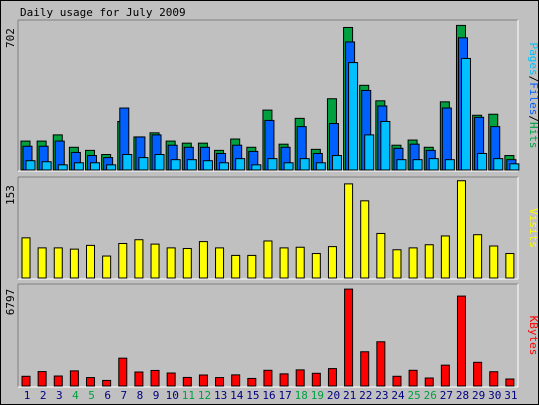  What do you see at coordinates (204, 395) in the screenshot?
I see `x-label-day-12: 12` at bounding box center [204, 395].